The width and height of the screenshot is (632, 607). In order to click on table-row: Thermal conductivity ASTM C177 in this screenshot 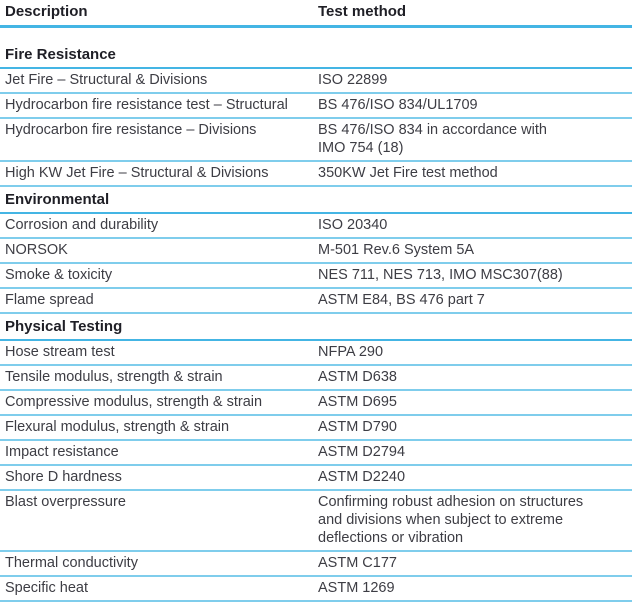, I will do `click(316, 564)`.